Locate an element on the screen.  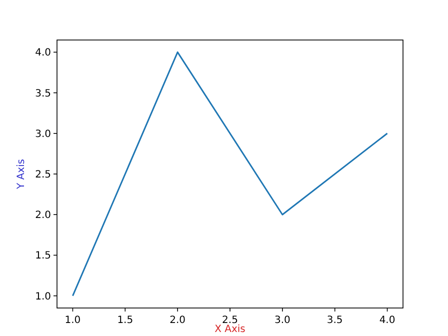
x-tick-label: 2.0 is located at coordinates (178, 320).